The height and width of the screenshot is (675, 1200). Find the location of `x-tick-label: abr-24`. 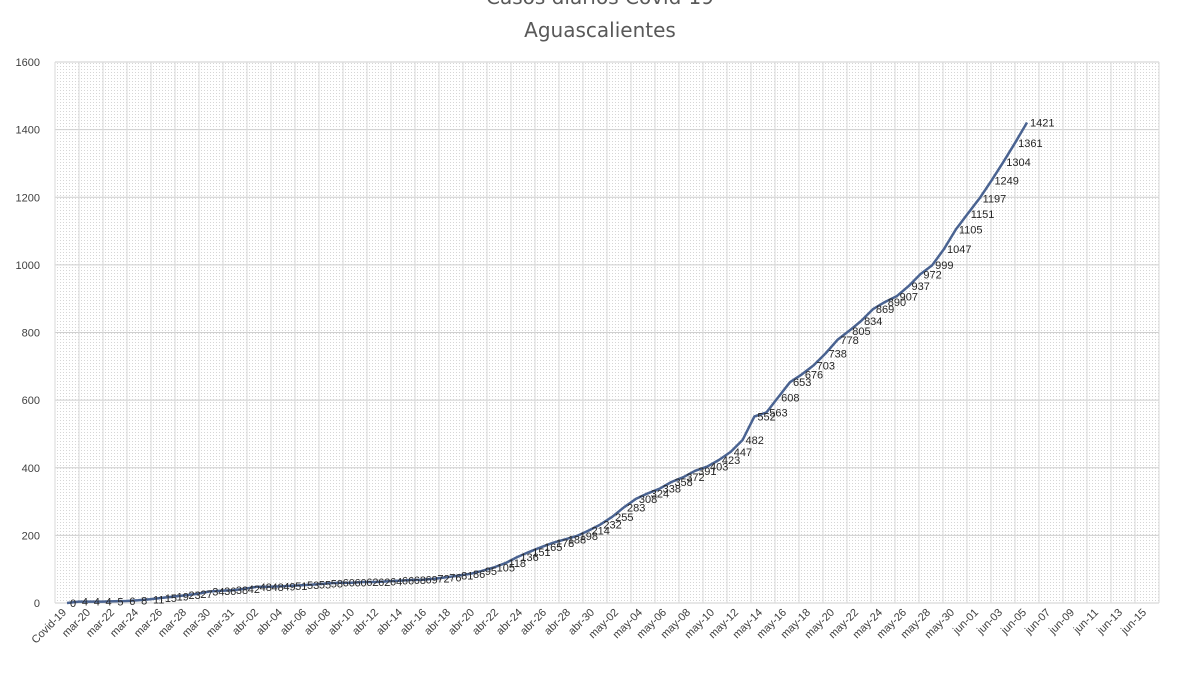

x-tick-label: abr-24 is located at coordinates (509, 622).